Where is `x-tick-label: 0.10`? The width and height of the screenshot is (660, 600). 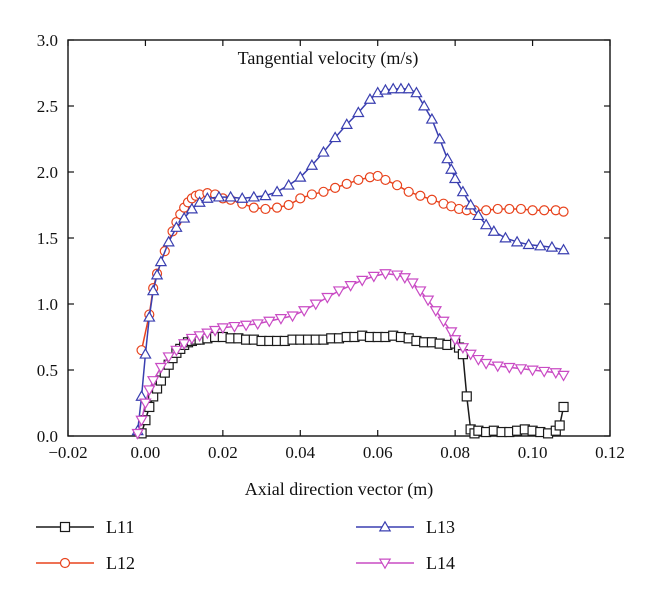 x-tick-label: 0.10 is located at coordinates (533, 452).